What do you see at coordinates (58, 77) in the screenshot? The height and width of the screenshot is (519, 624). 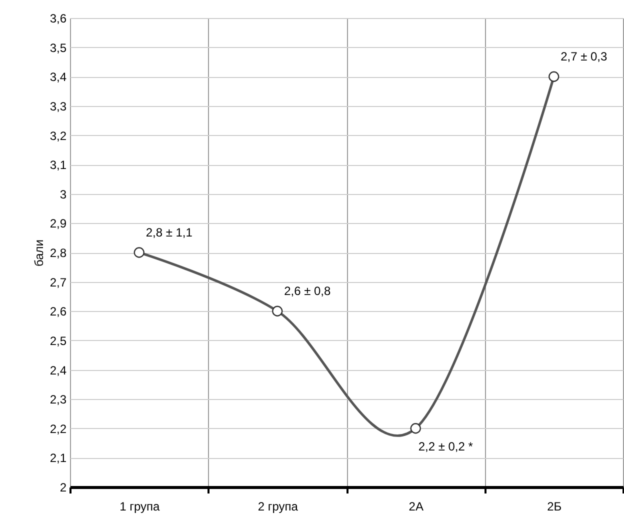 I see `y-tick-label: 3,4` at bounding box center [58, 77].